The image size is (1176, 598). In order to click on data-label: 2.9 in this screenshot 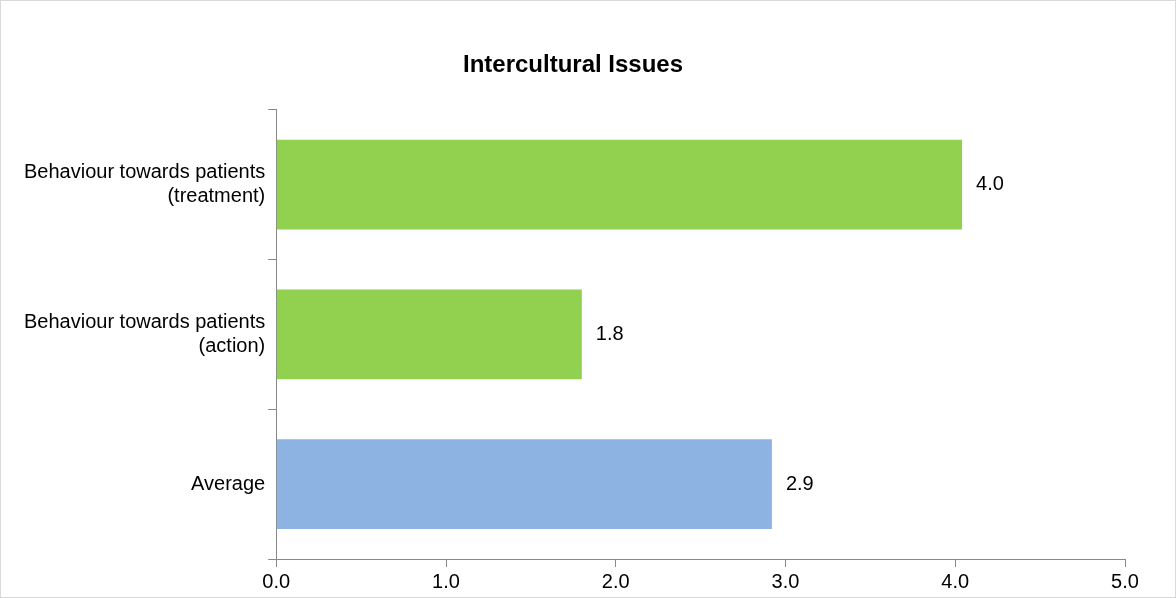, I will do `click(799, 482)`.